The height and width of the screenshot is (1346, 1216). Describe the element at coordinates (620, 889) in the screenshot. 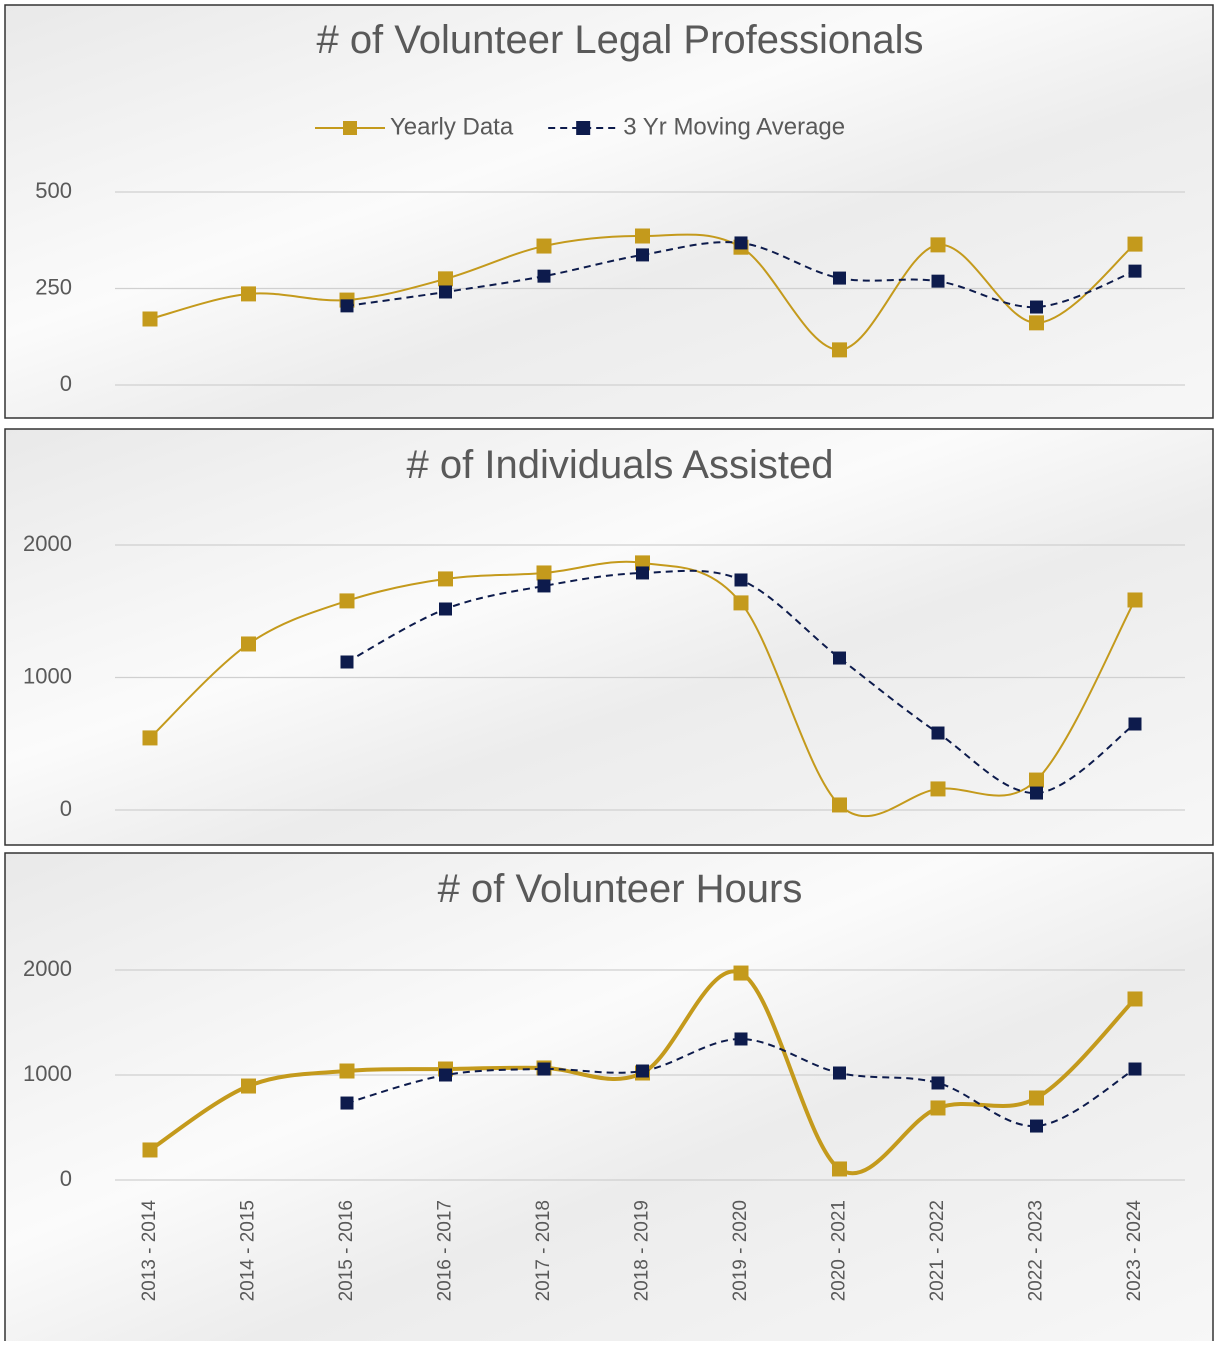

I see `chart-title: # of Volunteer Hours` at that location.